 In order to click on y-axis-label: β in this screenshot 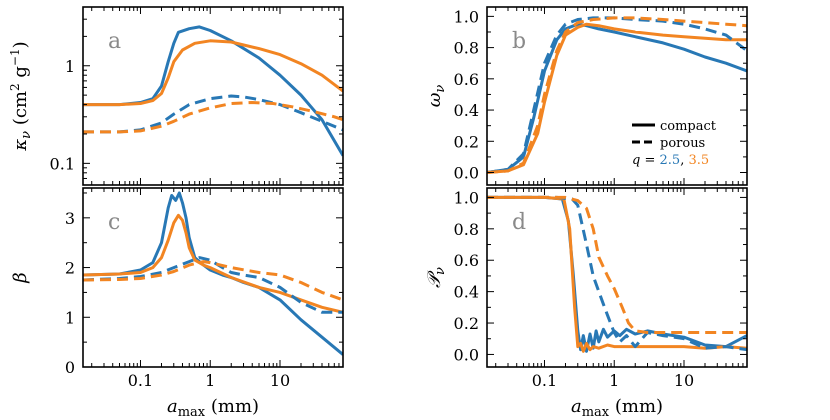, I will do `click(20, 277)`.